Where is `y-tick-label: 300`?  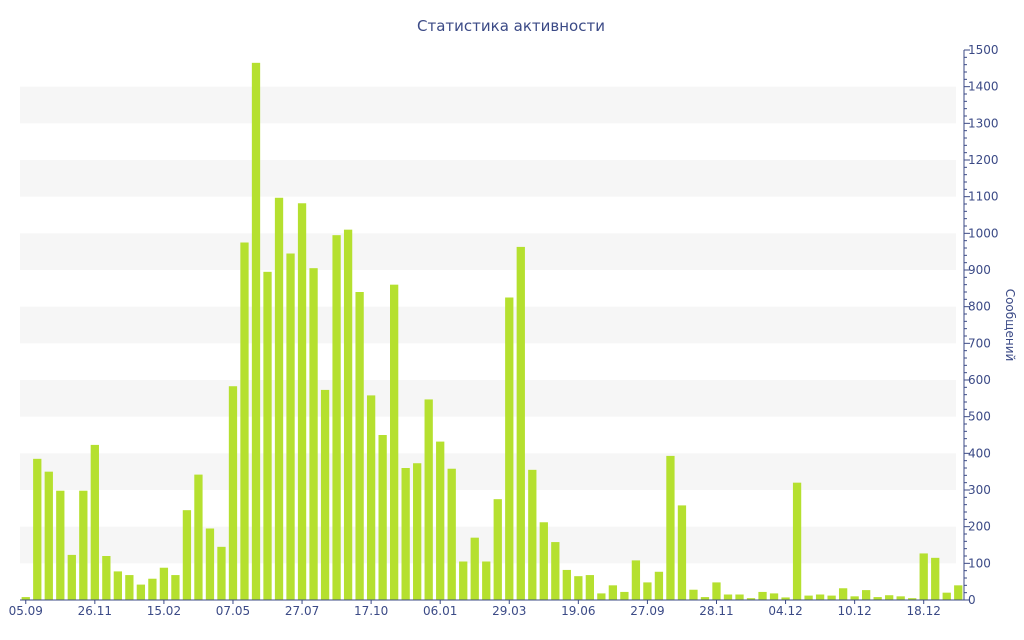 y-tick-label: 300 is located at coordinates (979, 490).